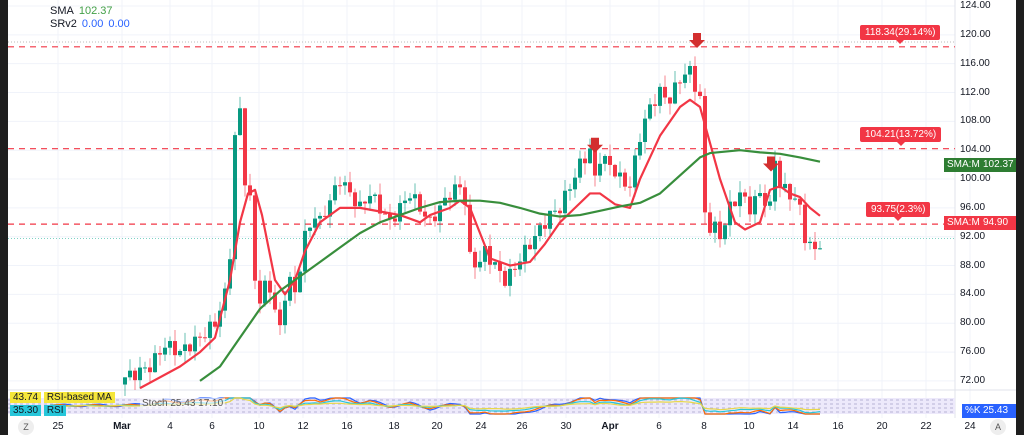 The image size is (1024, 435). What do you see at coordinates (437, 426) in the screenshot?
I see `x-tick-label: 20` at bounding box center [437, 426].